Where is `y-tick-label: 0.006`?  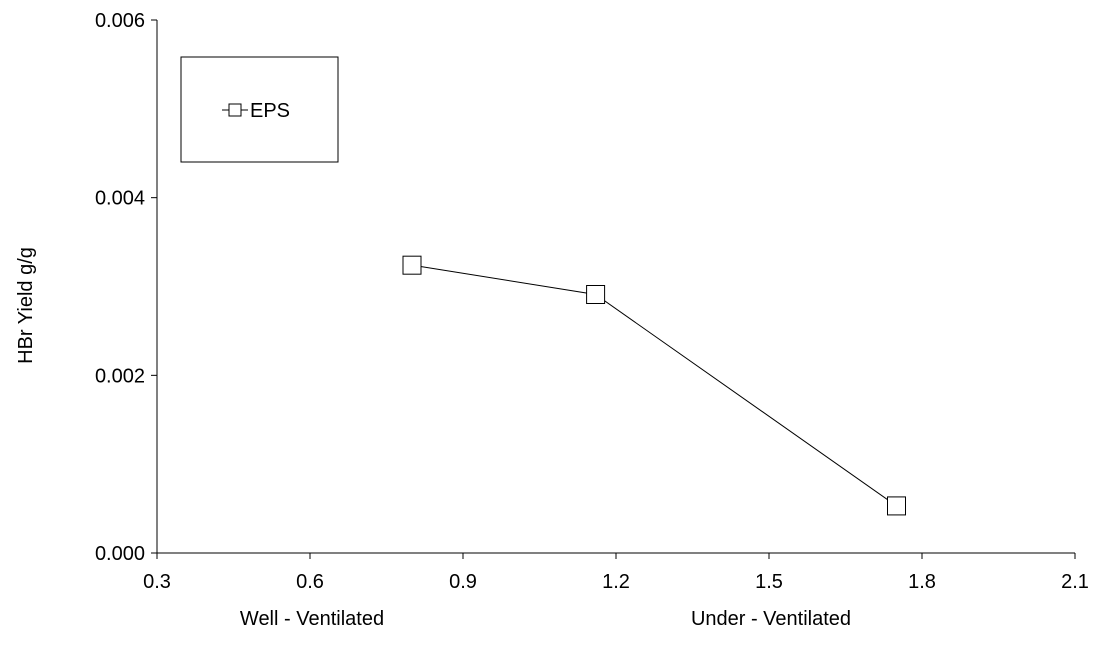 y-tick-label: 0.006 is located at coordinates (120, 21).